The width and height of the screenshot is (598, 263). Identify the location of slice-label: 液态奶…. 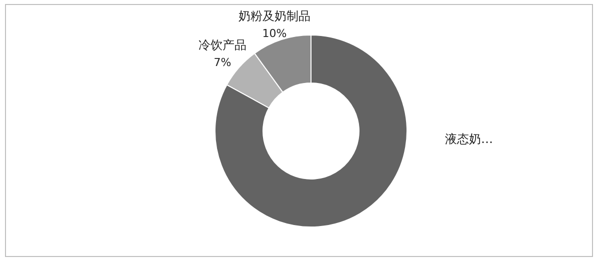
(469, 139).